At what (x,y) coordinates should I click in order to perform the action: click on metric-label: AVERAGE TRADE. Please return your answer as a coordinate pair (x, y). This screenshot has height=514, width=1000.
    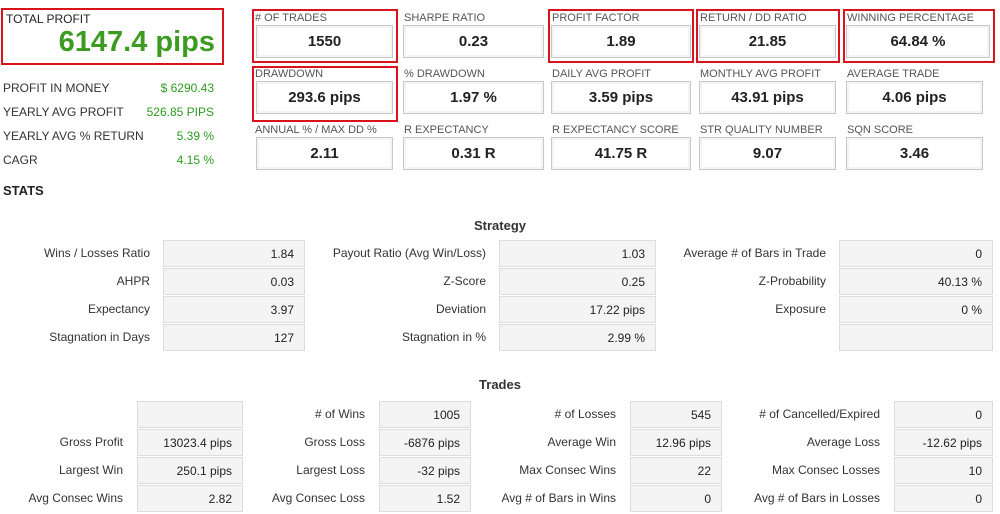
    Looking at the image, I should click on (893, 74).